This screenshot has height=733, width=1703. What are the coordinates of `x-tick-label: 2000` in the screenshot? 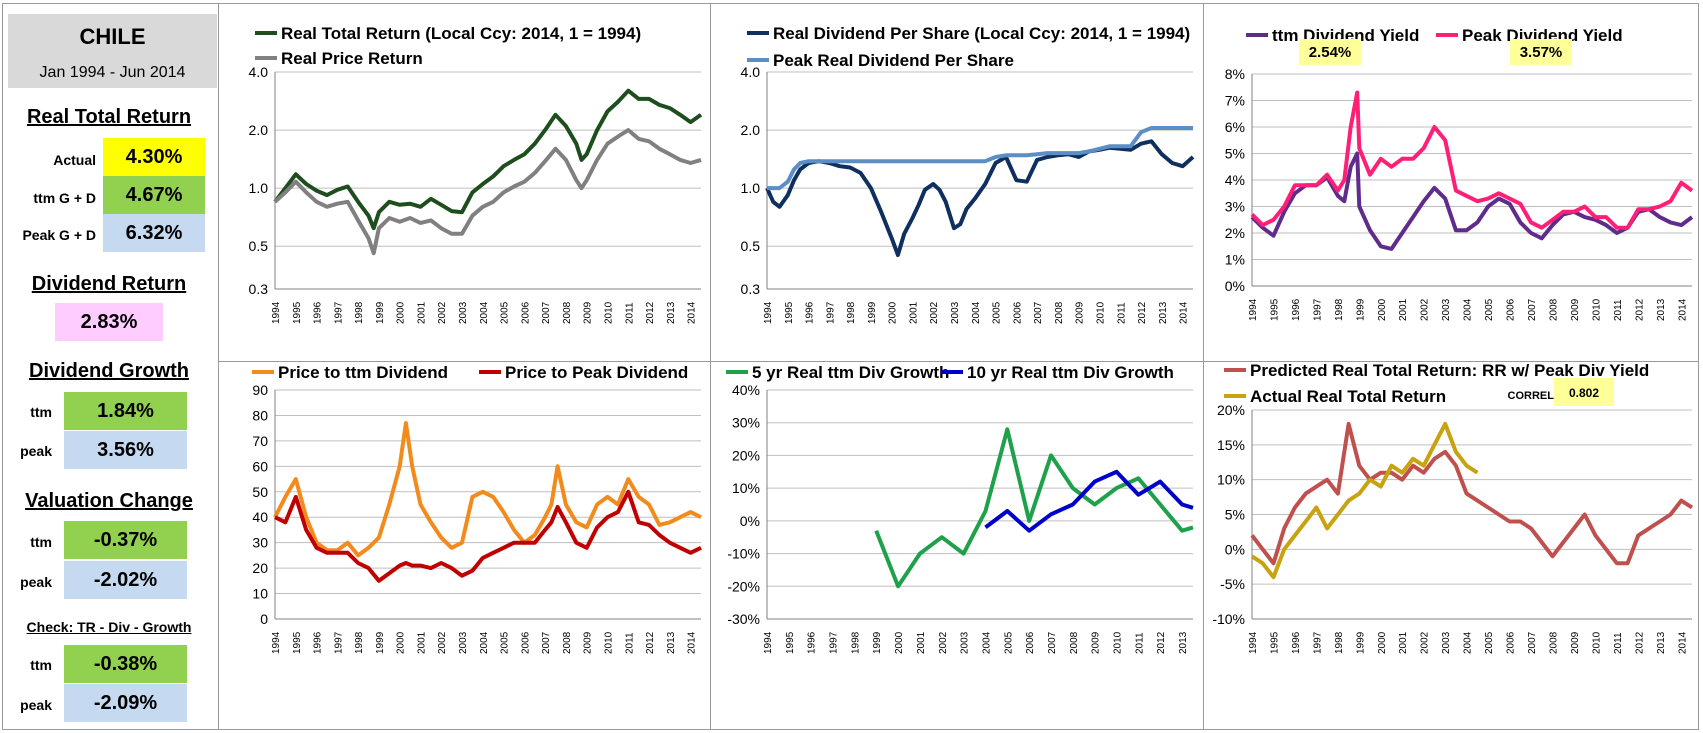 It's located at (401, 642).